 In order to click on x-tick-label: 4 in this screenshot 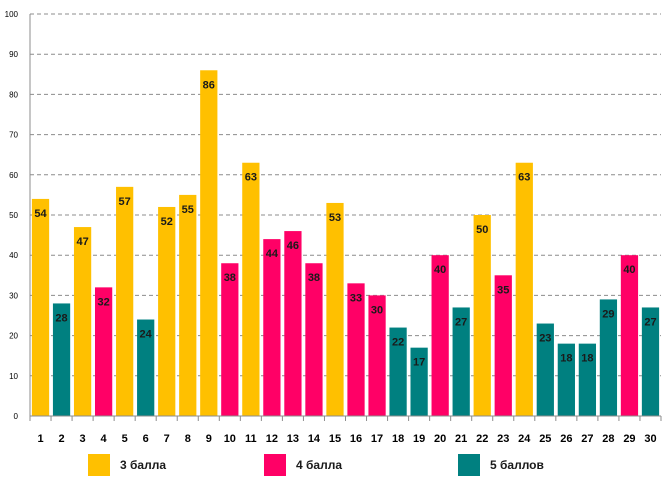, I will do `click(104, 439)`.